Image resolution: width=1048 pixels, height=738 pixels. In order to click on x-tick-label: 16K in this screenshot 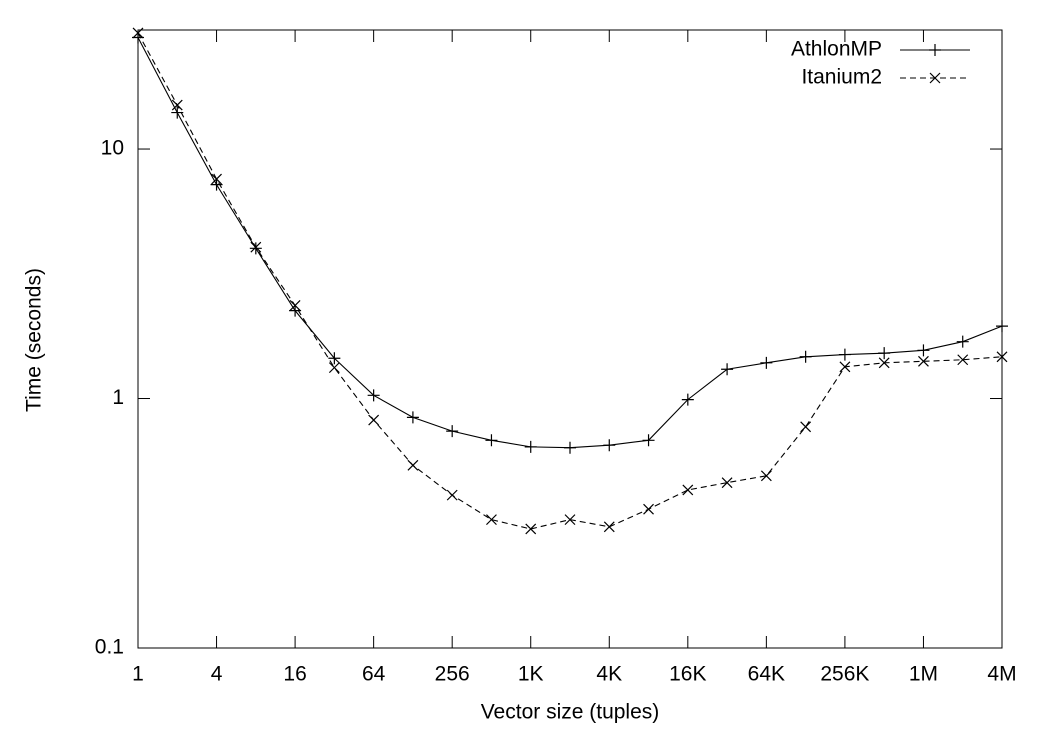, I will do `click(687, 674)`.